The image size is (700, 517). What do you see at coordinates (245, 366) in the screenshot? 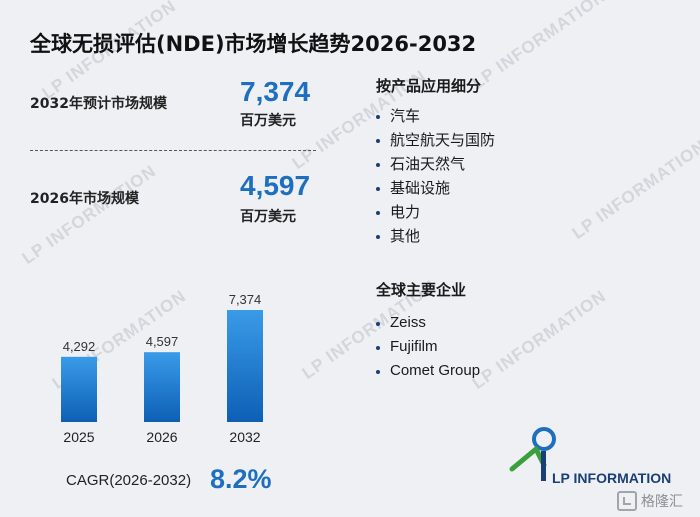
I see `bar-2032` at bounding box center [245, 366].